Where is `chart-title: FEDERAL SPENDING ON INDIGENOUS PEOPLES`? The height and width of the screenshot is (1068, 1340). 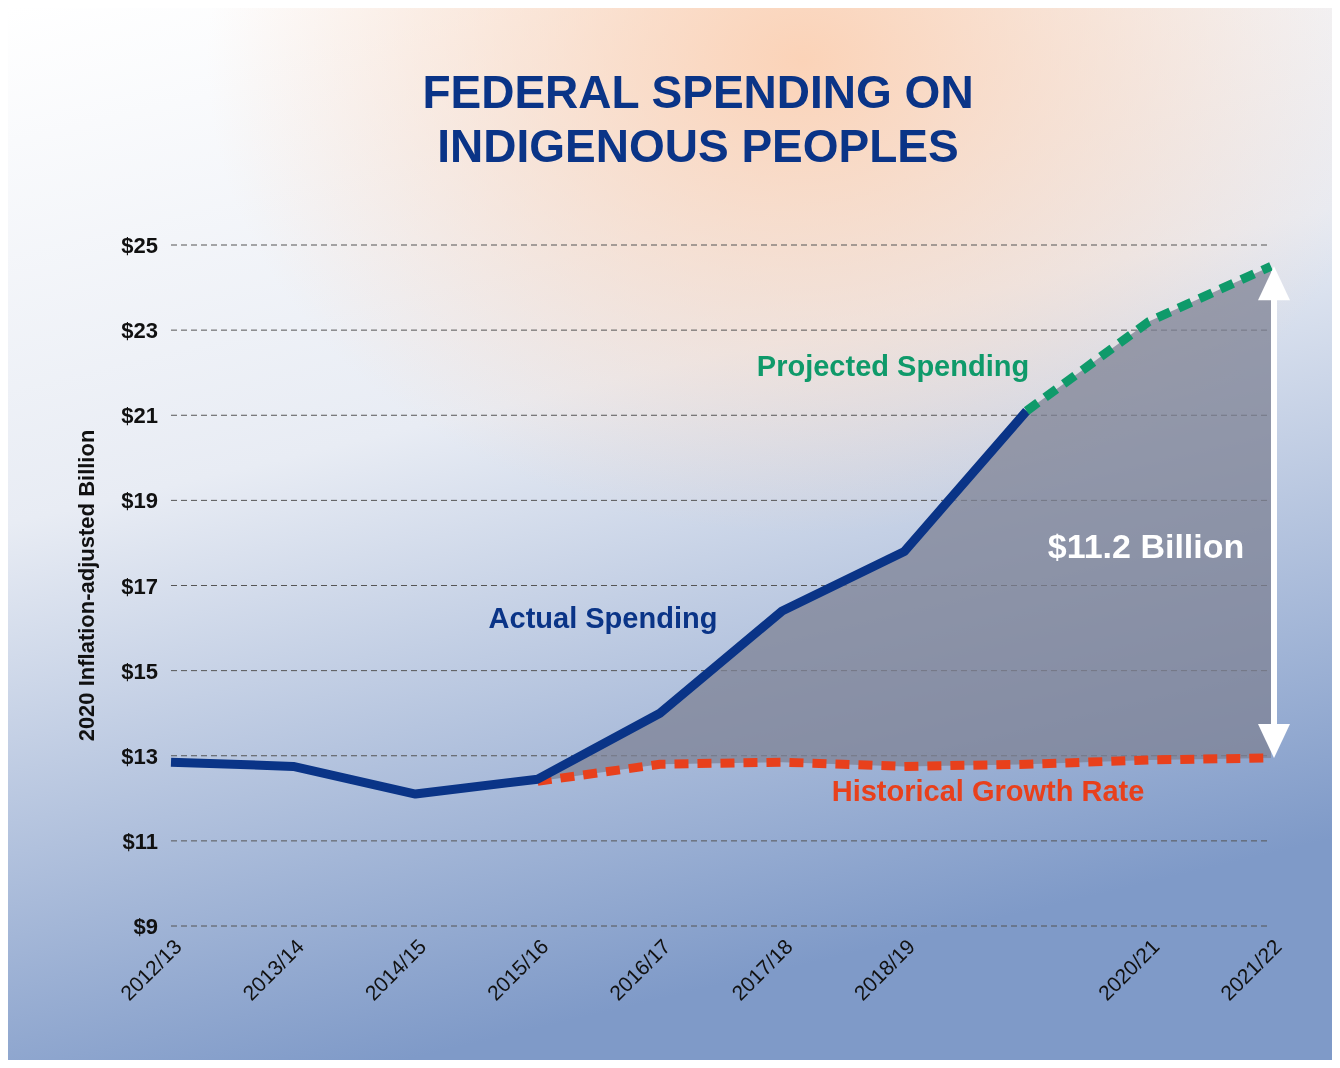 chart-title: FEDERAL SPENDING ON INDIGENOUS PEOPLES is located at coordinates (698, 119).